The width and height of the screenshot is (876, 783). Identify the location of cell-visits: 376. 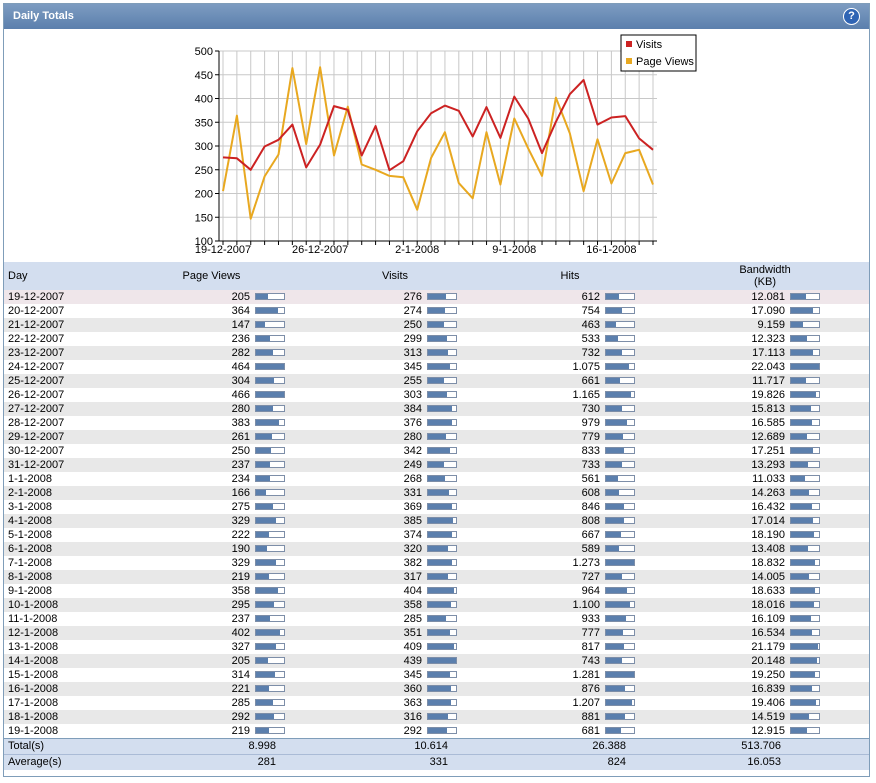
(395, 423).